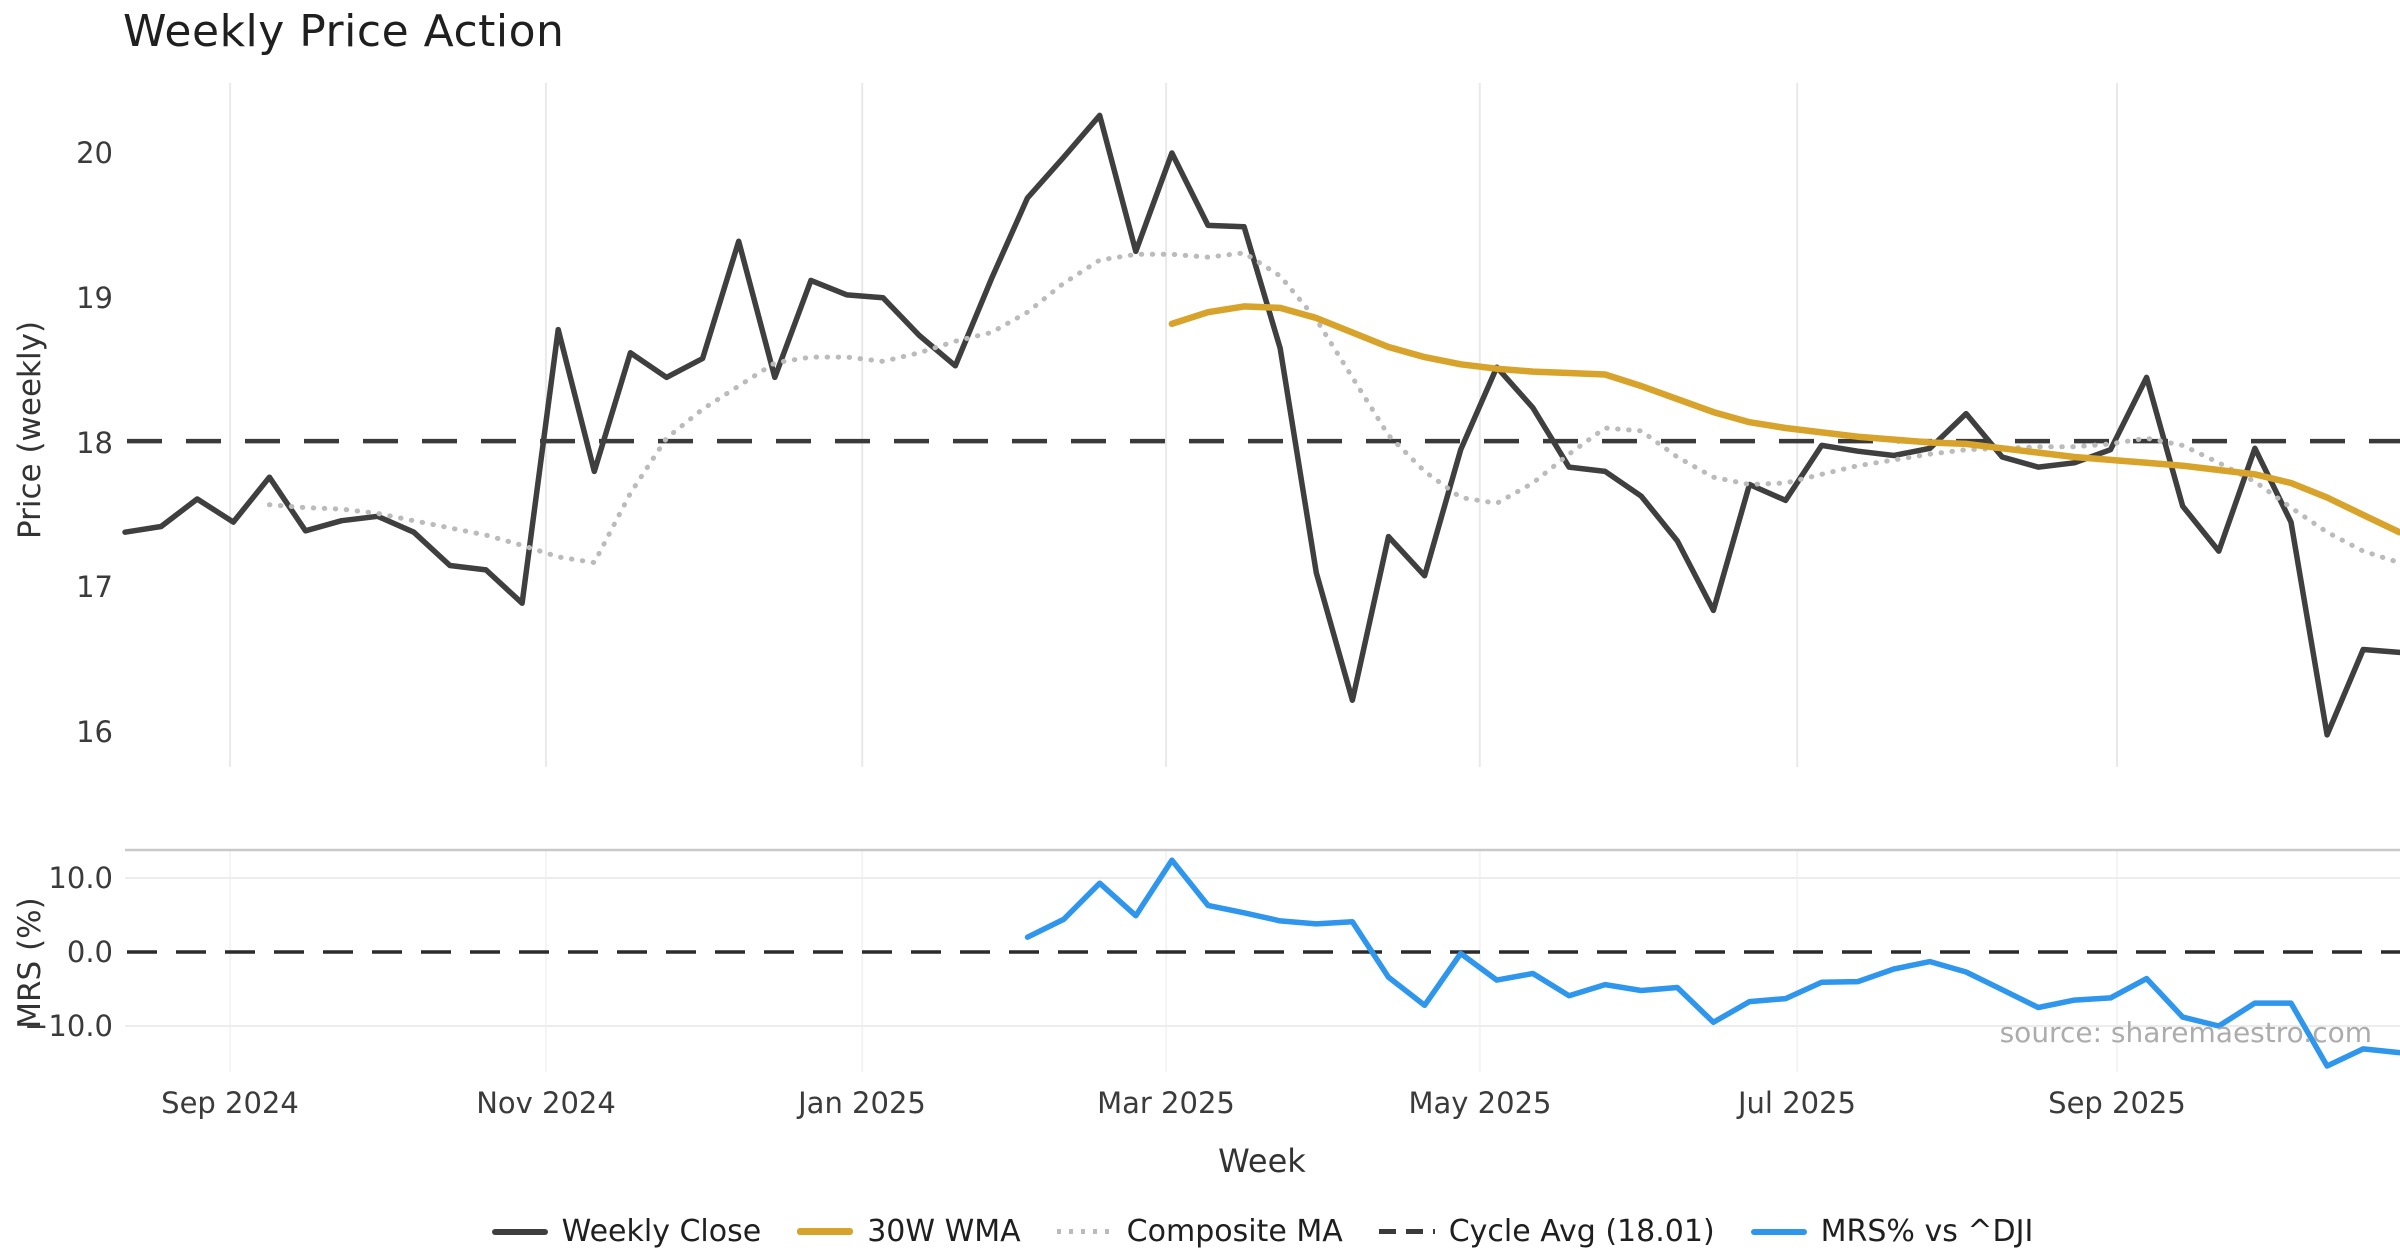 The height and width of the screenshot is (1260, 2400). What do you see at coordinates (68, 1026) in the screenshot?
I see `y-tick-label: −10.0` at bounding box center [68, 1026].